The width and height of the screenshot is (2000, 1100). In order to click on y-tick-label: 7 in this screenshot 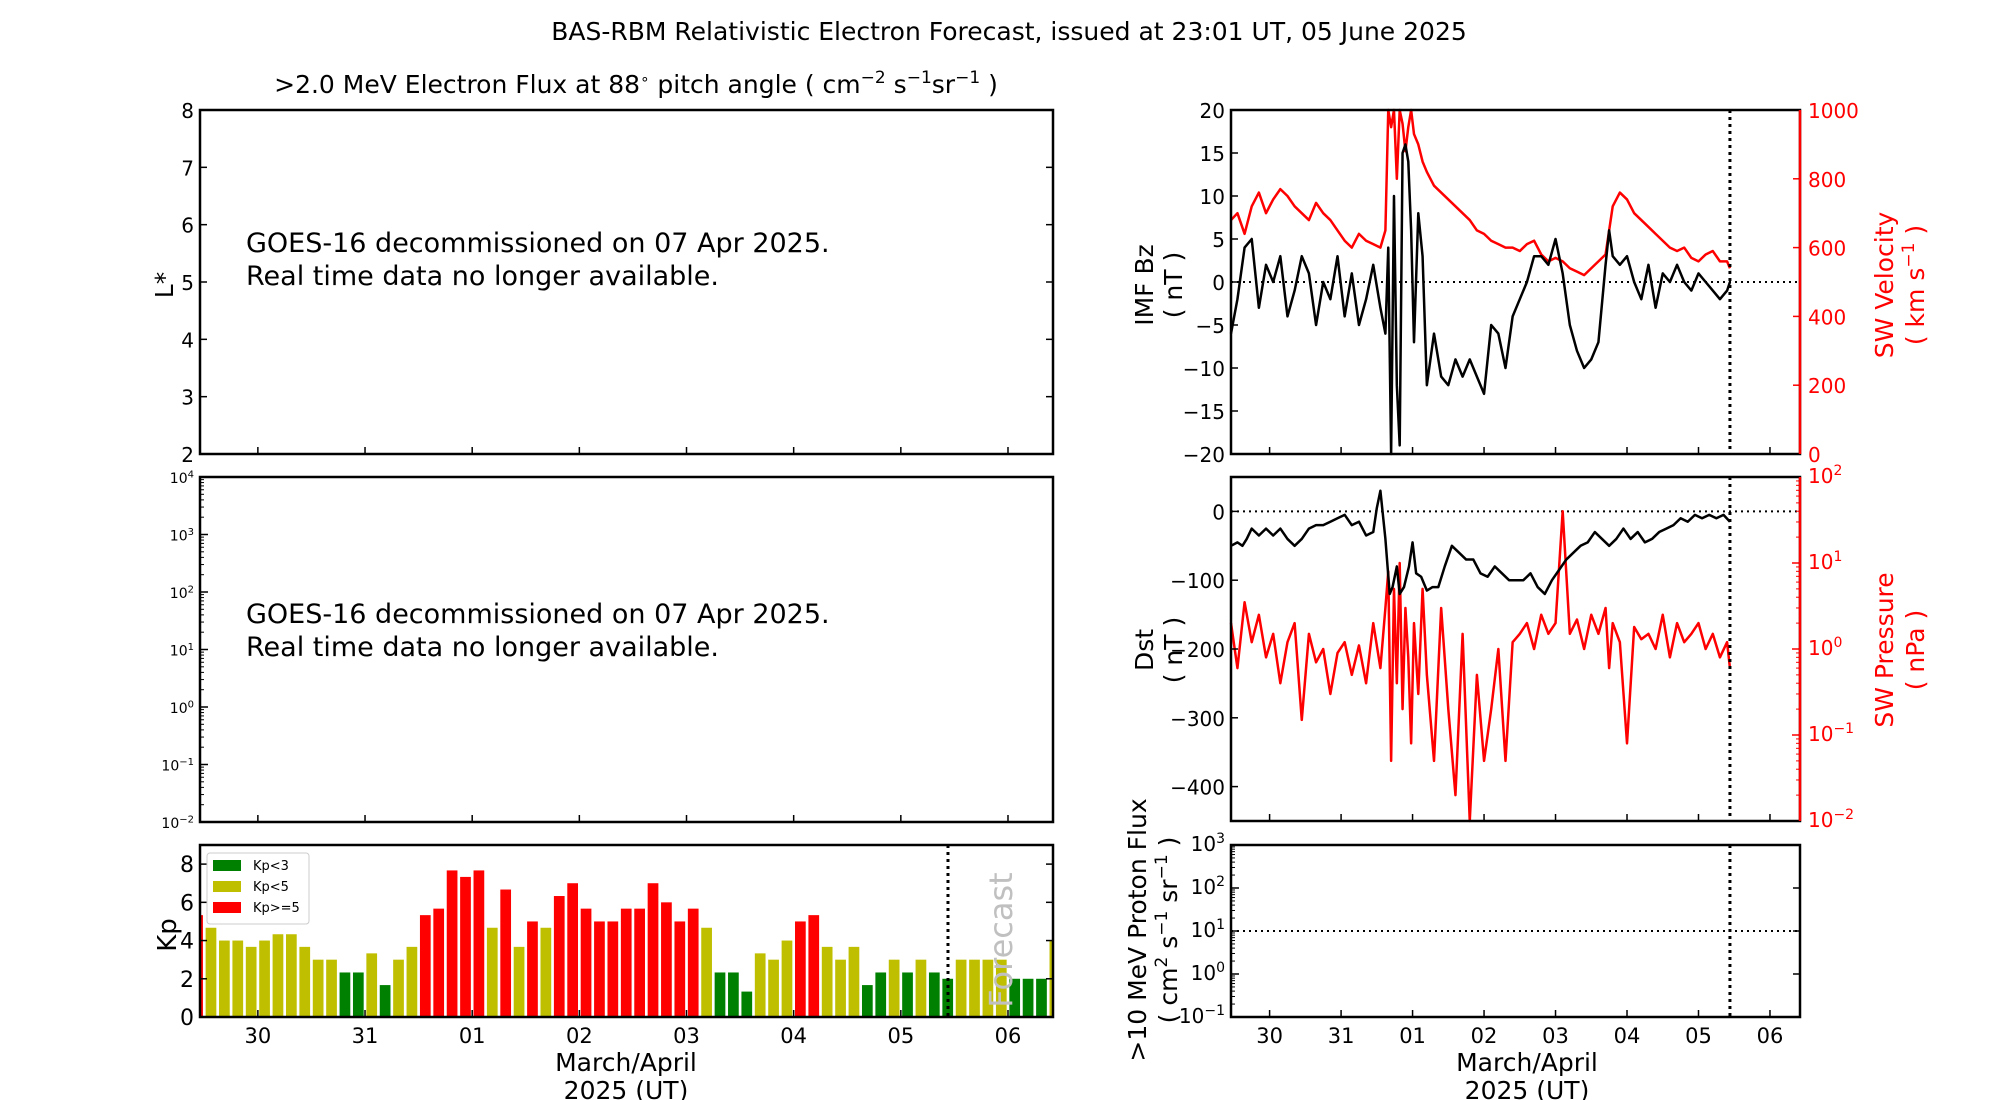, I will do `click(187, 168)`.